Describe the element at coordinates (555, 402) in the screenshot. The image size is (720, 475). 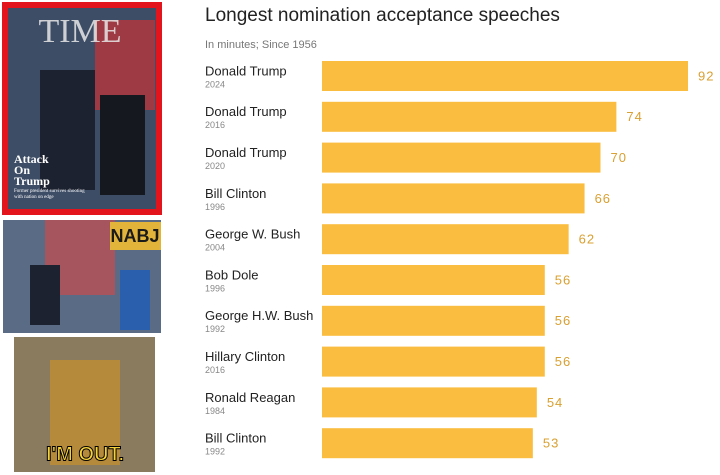
I see `value-label: 54` at that location.